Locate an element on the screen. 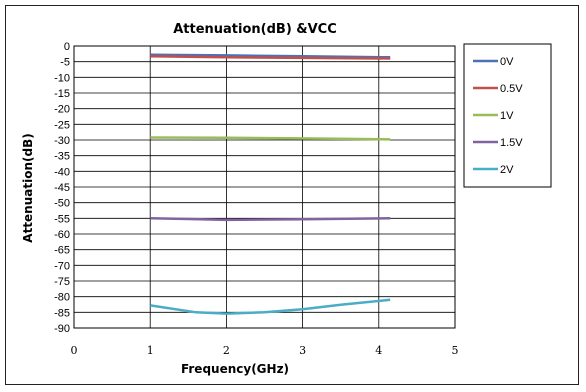  x-tick-label: 5 is located at coordinates (455, 350).